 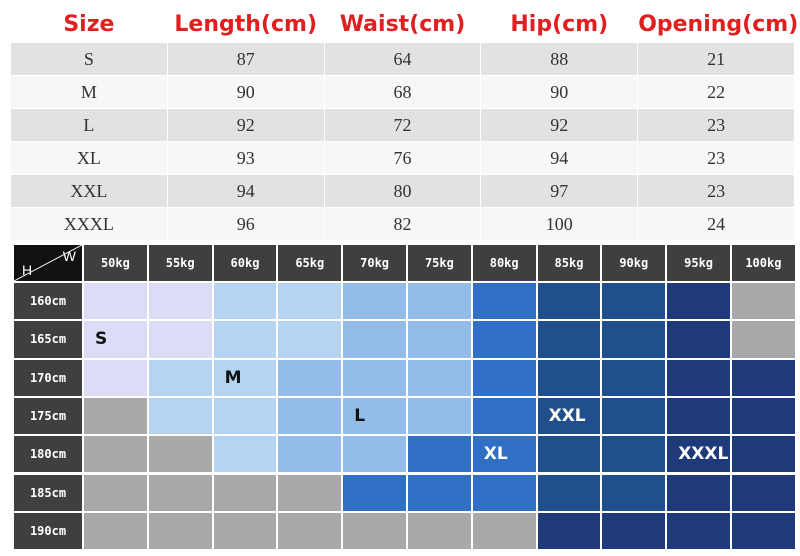 What do you see at coordinates (48, 377) in the screenshot?
I see `height-header-170cm: 170cm` at bounding box center [48, 377].